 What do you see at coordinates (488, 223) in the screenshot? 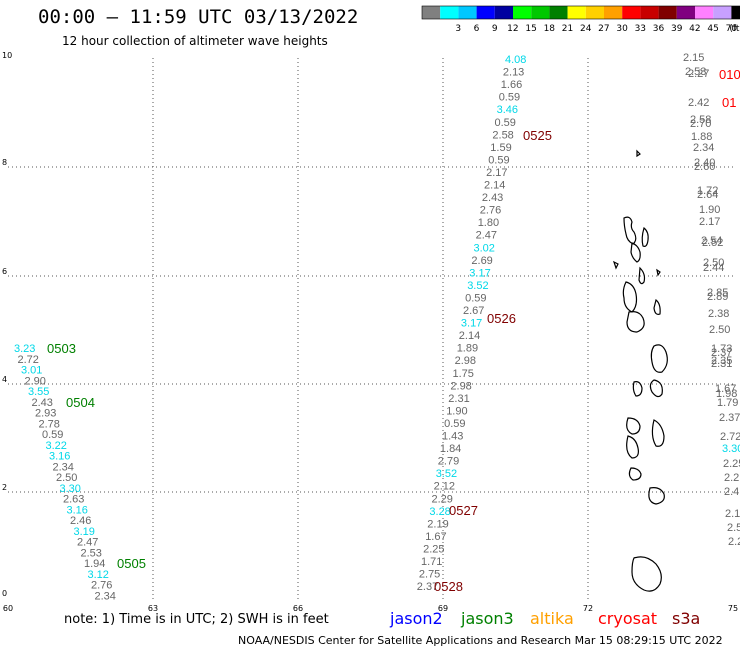
I see `swh-value: 1.80` at bounding box center [488, 223].